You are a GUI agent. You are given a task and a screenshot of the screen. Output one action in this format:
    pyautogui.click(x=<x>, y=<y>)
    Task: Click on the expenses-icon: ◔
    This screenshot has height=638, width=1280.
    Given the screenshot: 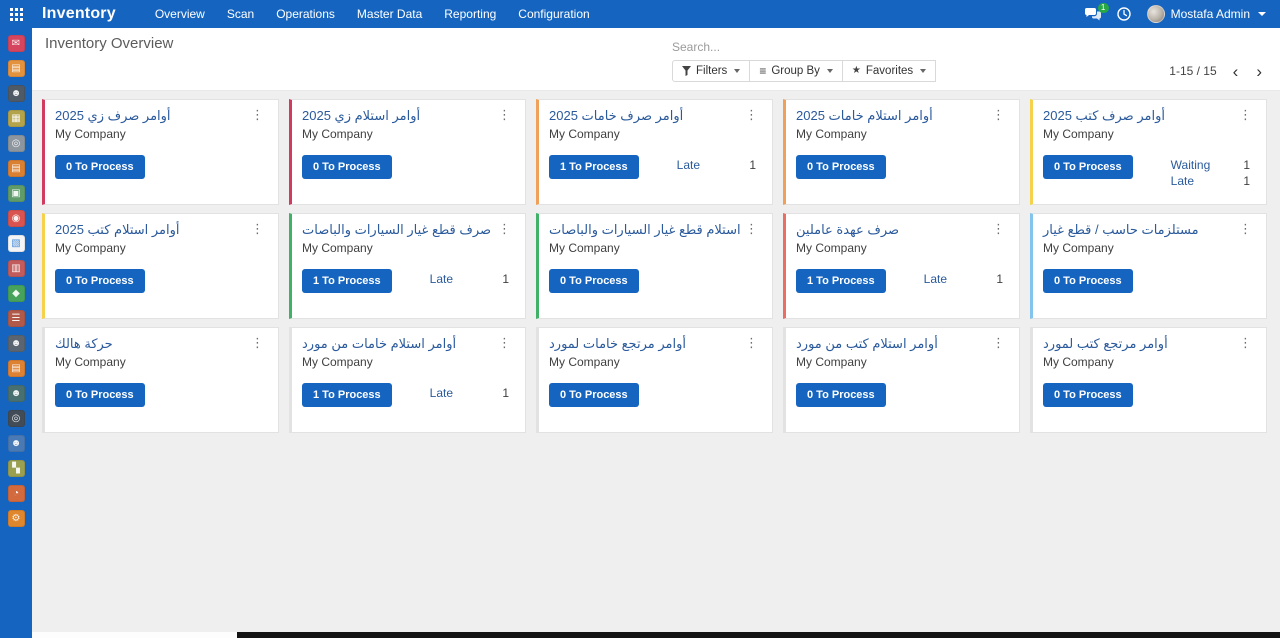 What is the action you would take?
    pyautogui.click(x=16, y=493)
    